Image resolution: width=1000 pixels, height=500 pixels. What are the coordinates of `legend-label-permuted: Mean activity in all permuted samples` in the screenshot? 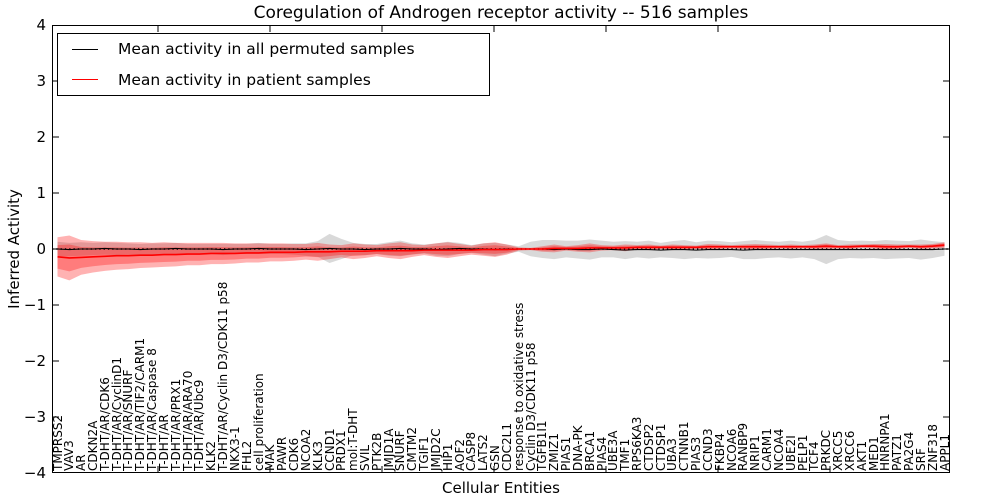 It's located at (266, 49).